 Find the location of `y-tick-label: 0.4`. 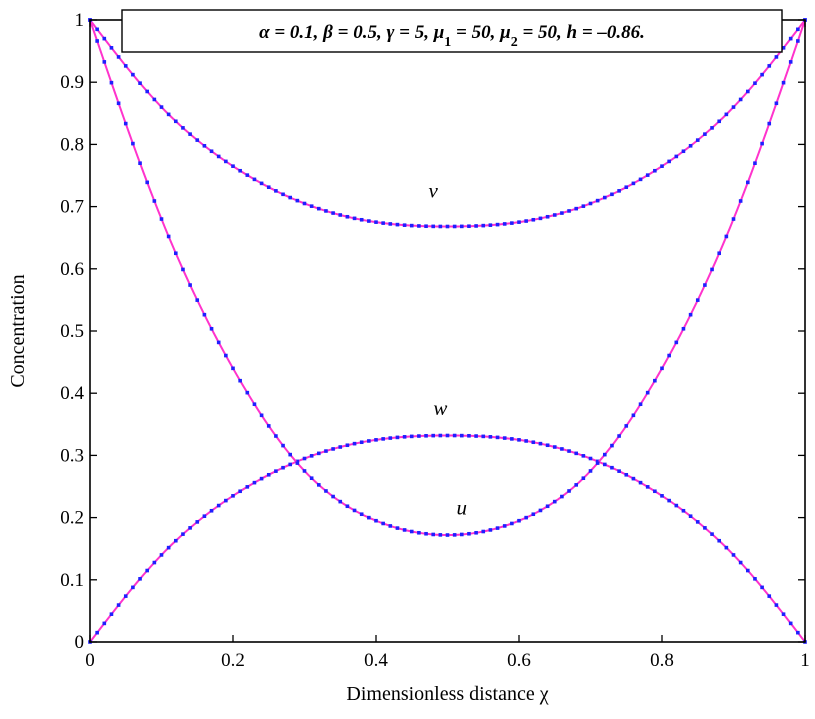

y-tick-label: 0.4 is located at coordinates (72, 393).